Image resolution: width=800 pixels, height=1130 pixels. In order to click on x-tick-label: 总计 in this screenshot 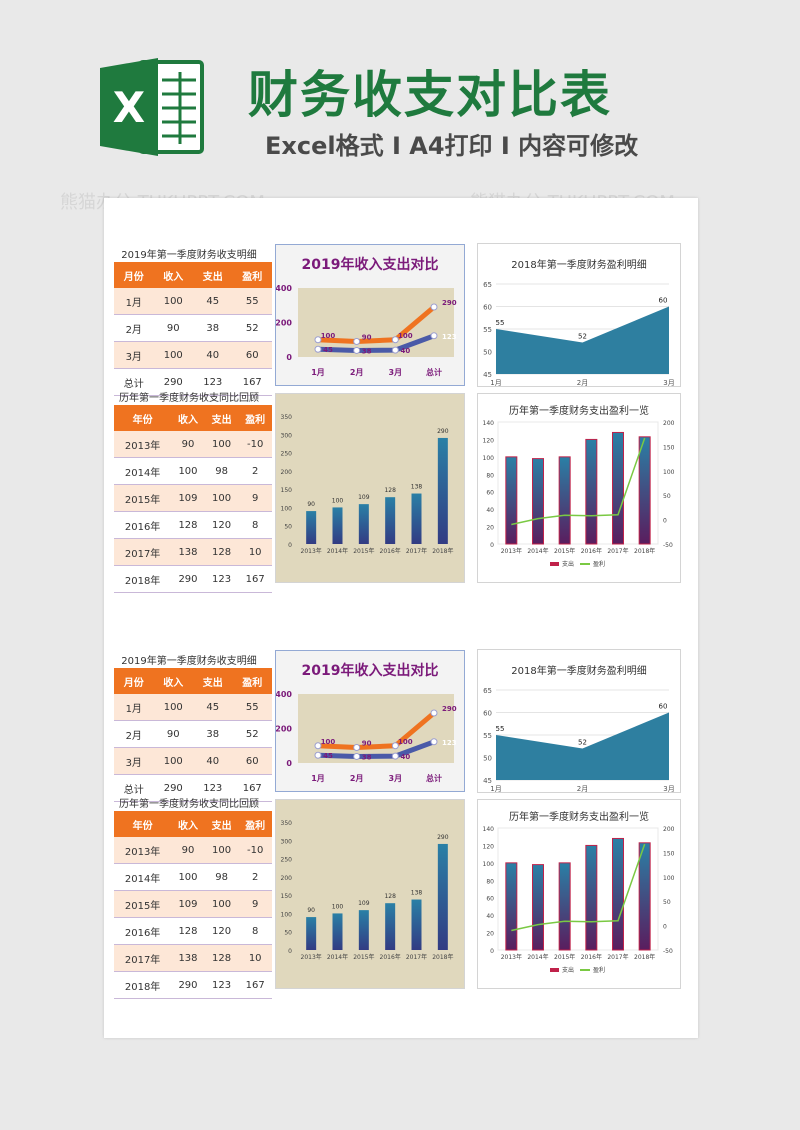, I will do `click(434, 778)`.